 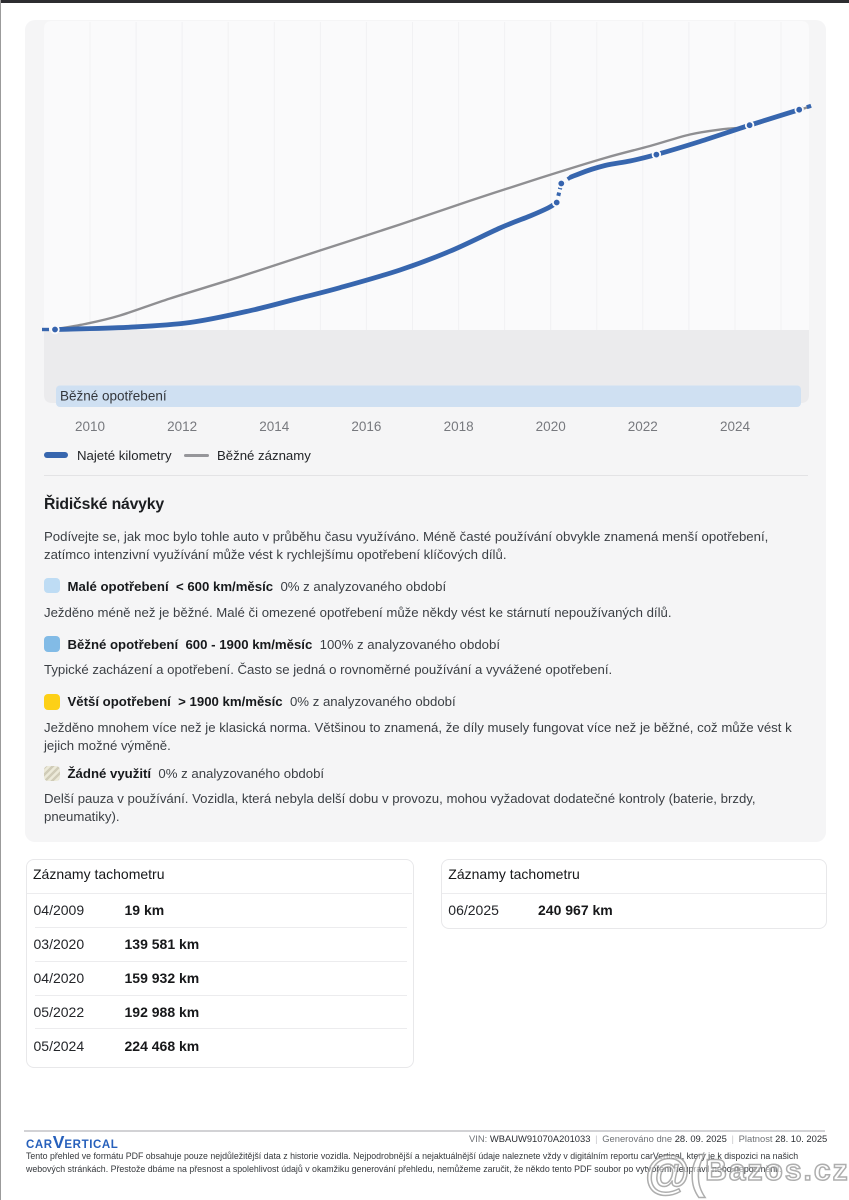 What do you see at coordinates (643, 426) in the screenshot?
I see `svg-text: 2022` at bounding box center [643, 426].